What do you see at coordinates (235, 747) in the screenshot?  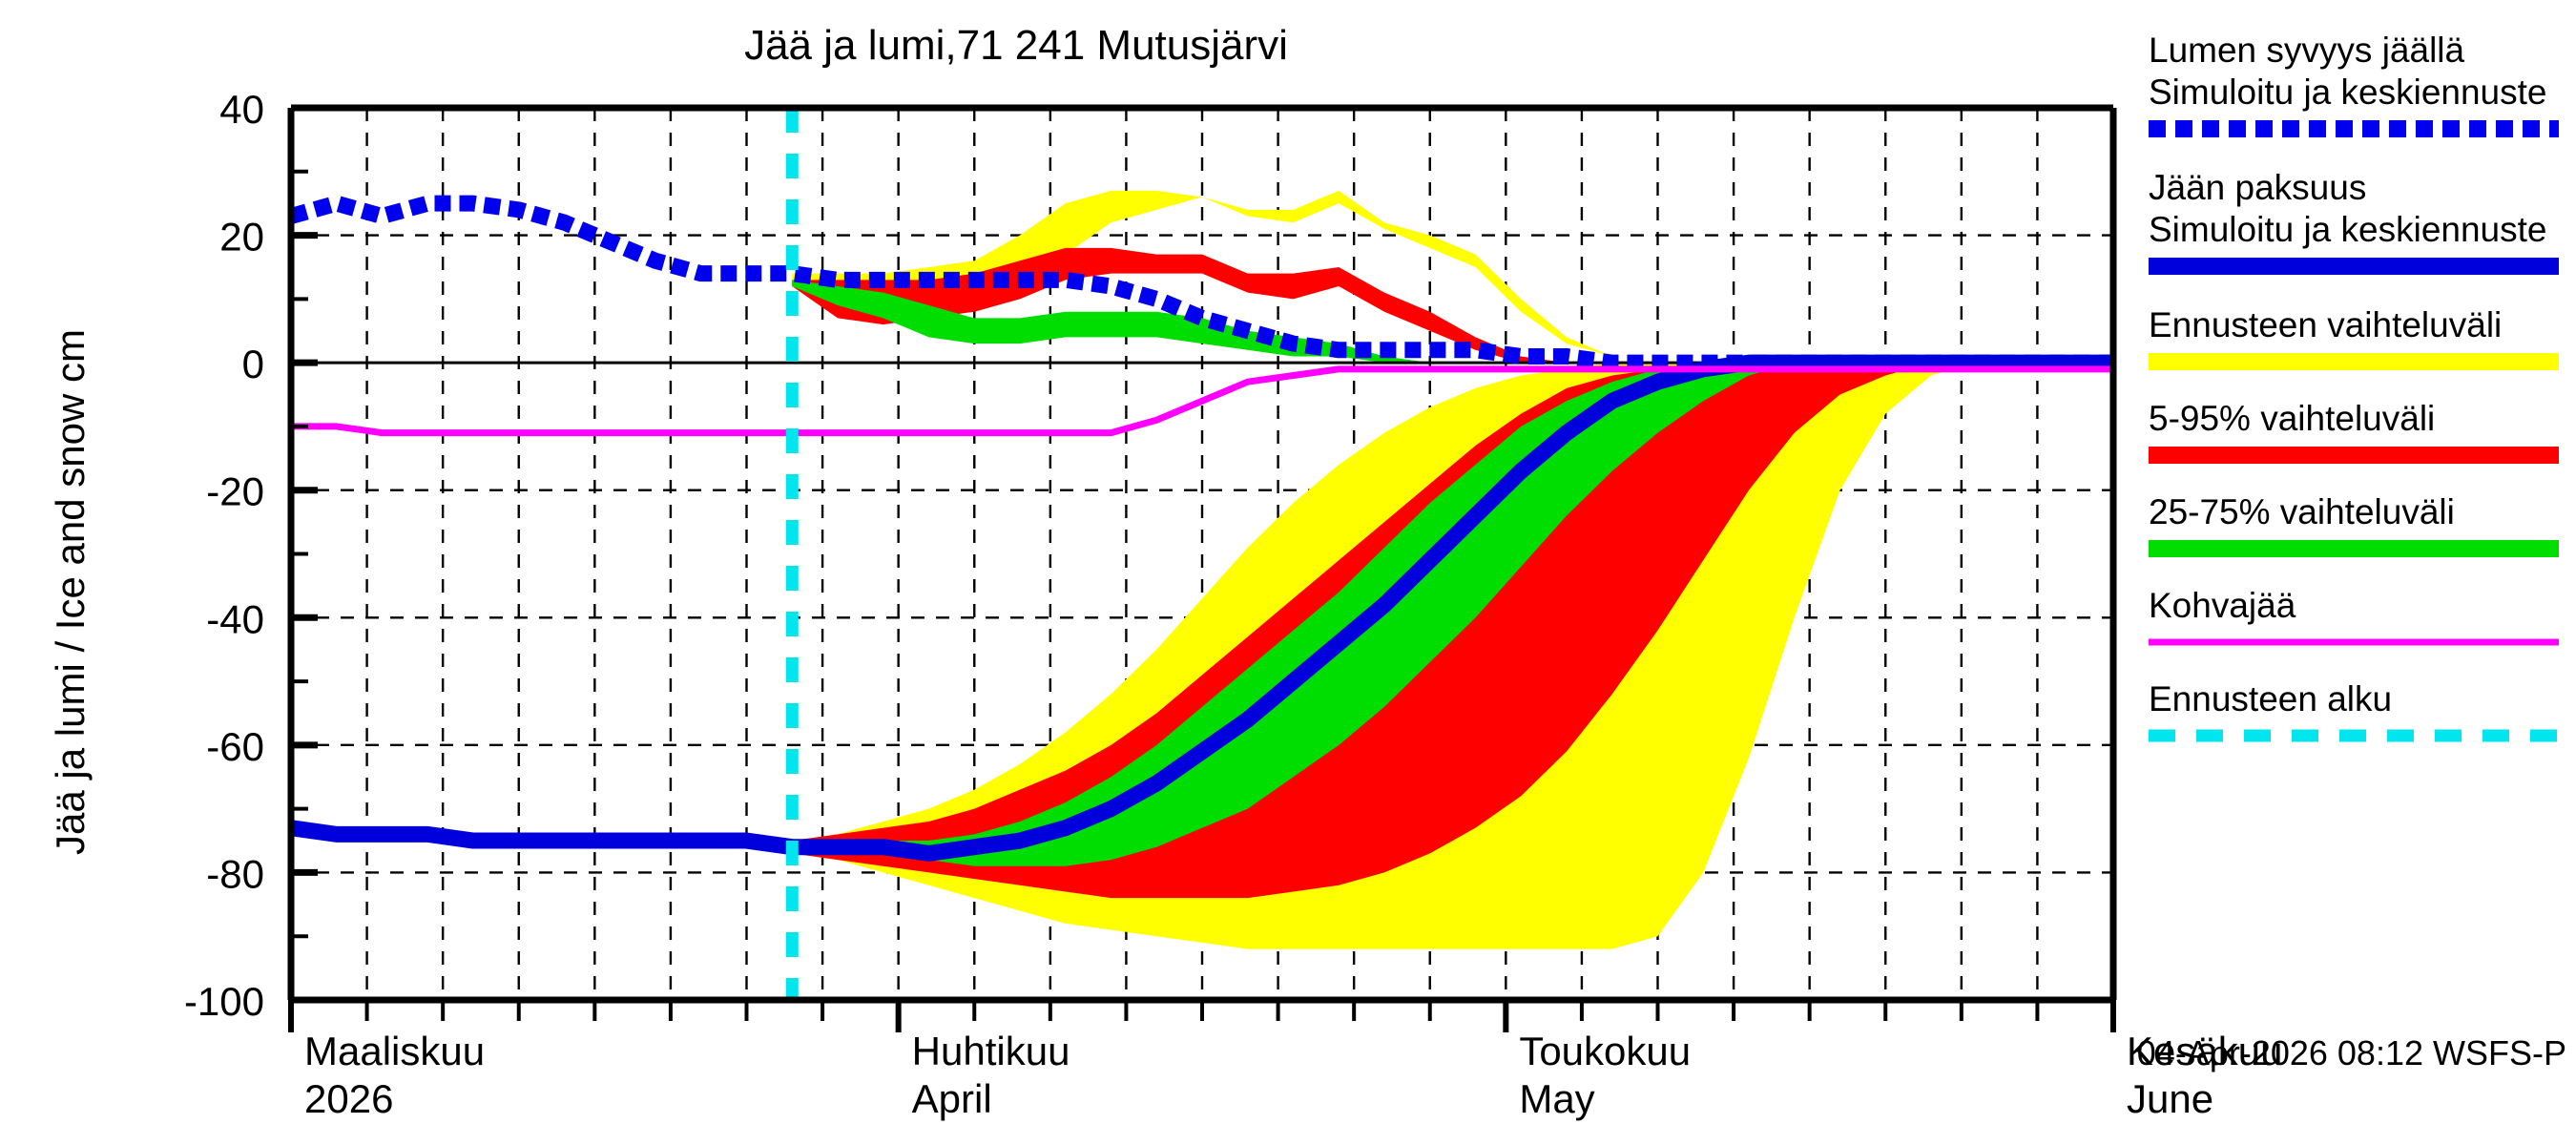 I see `y-tick-label: -60` at bounding box center [235, 747].